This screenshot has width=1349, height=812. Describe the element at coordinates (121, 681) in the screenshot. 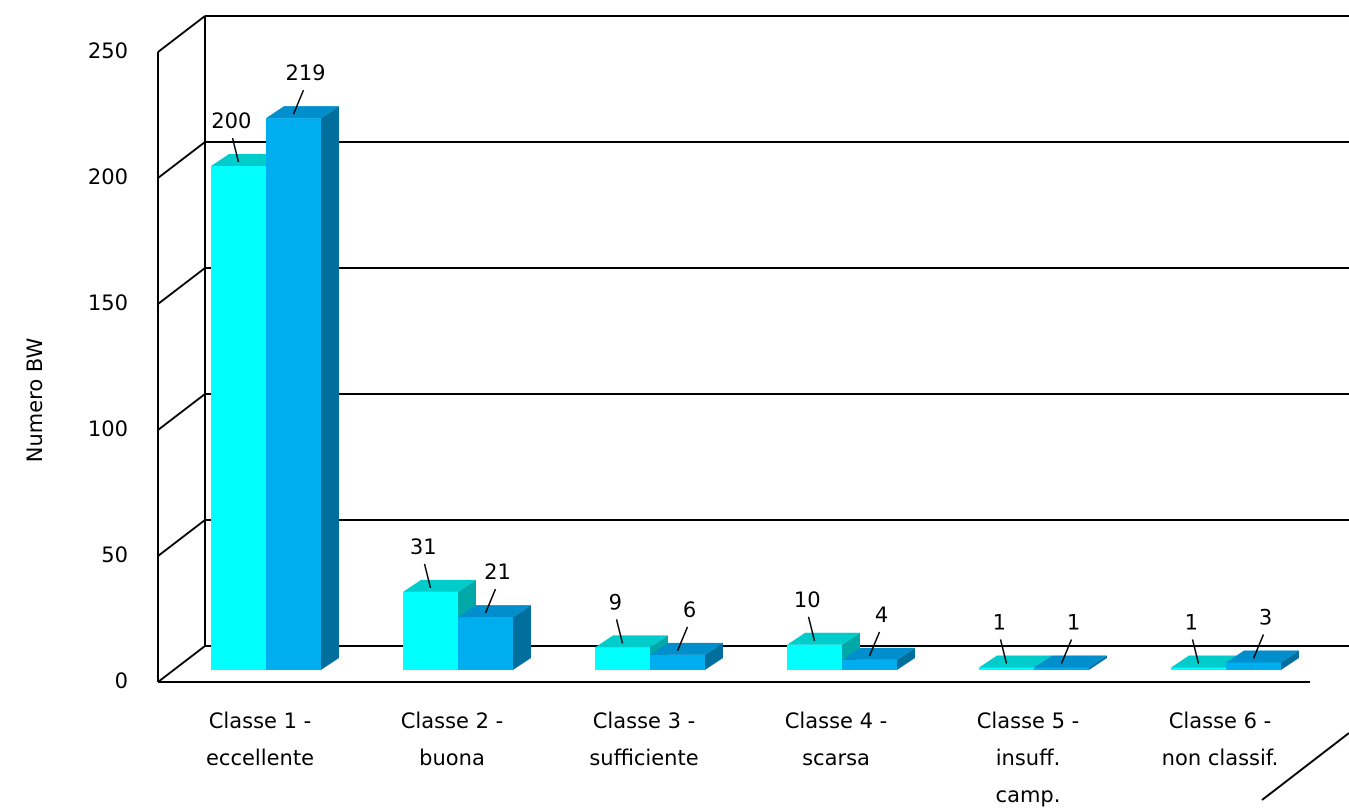

I see `y-tick-label: 0` at that location.